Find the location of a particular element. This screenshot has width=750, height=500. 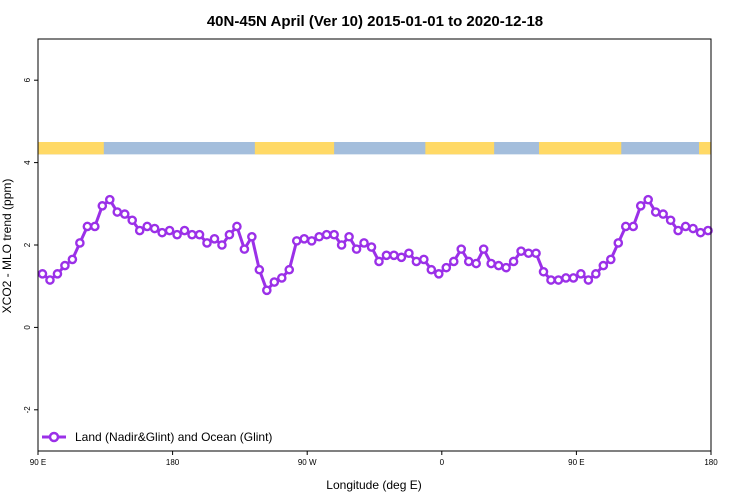

y-tick-label: 6 is located at coordinates (27, 79).